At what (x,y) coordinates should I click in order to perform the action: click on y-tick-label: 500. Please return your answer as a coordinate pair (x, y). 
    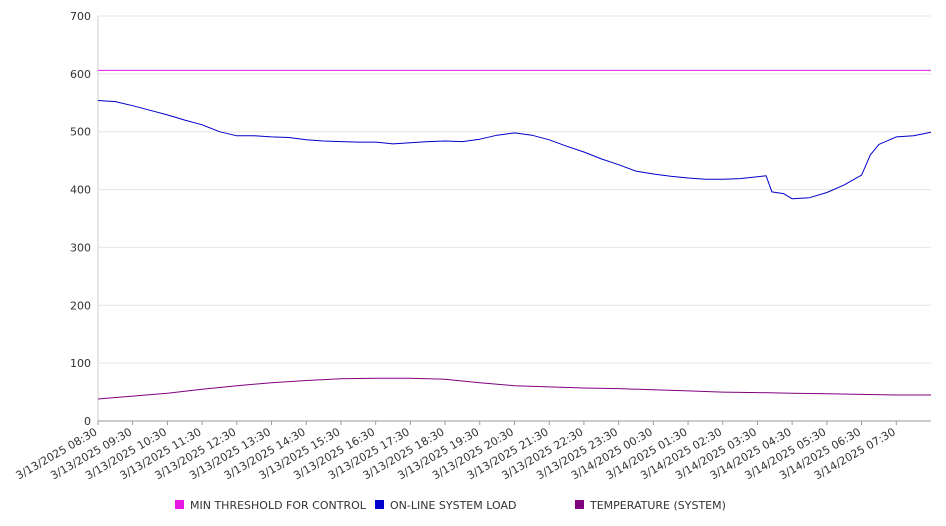
    Looking at the image, I should click on (80, 132).